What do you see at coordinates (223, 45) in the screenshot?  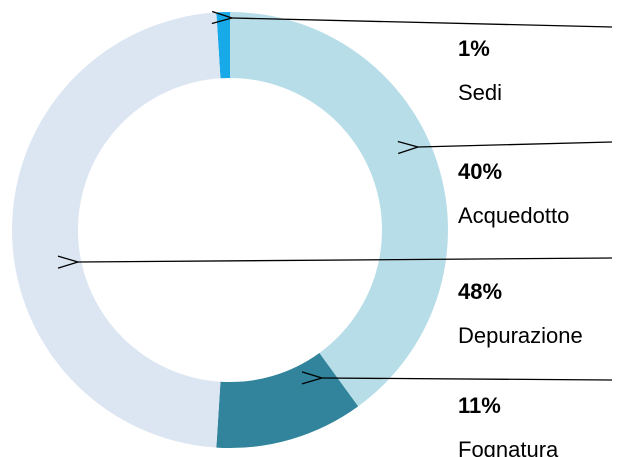 I see `donut-slice` at bounding box center [223, 45].